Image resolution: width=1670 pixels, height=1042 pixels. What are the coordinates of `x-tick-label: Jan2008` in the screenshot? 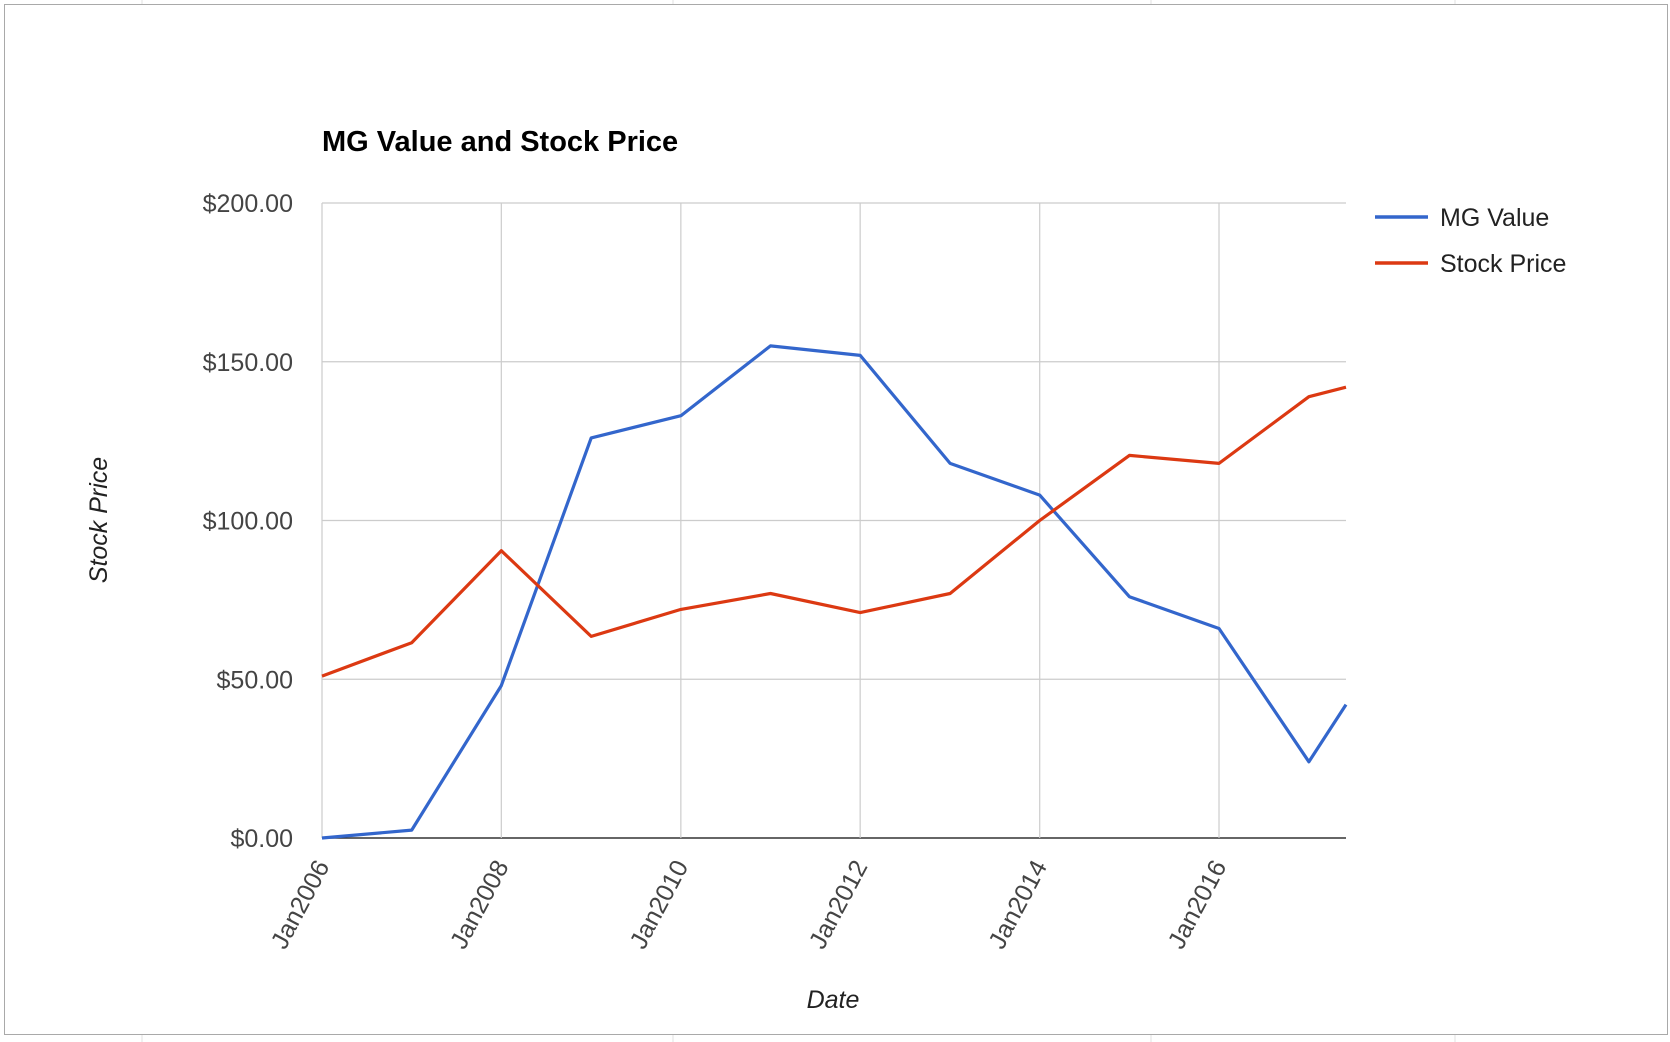 It's located at (480, 905).